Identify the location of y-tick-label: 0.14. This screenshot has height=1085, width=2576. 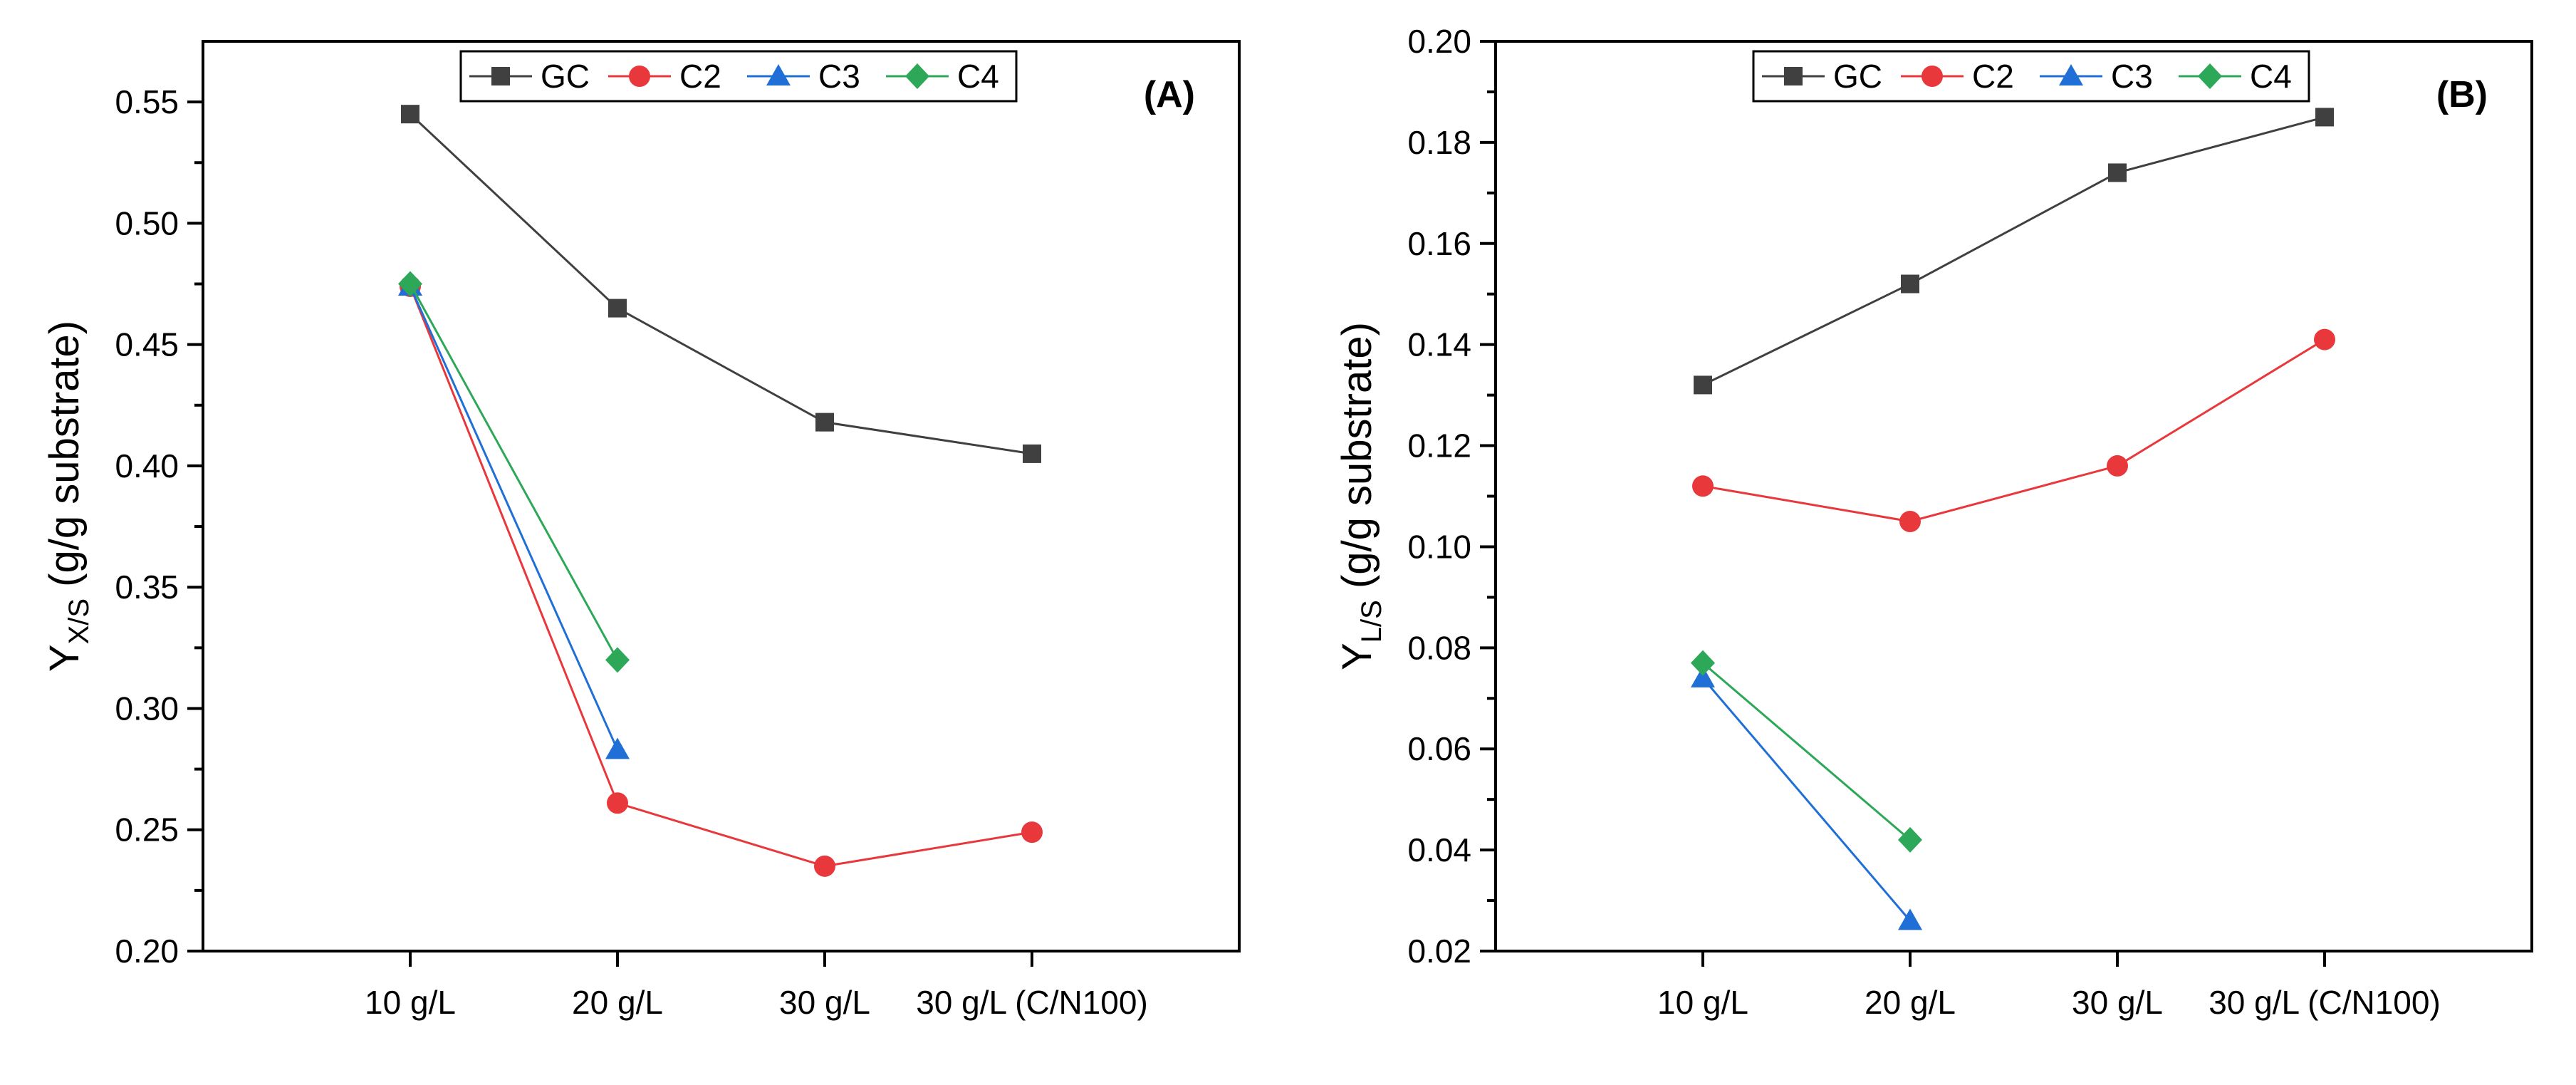
(1439, 344).